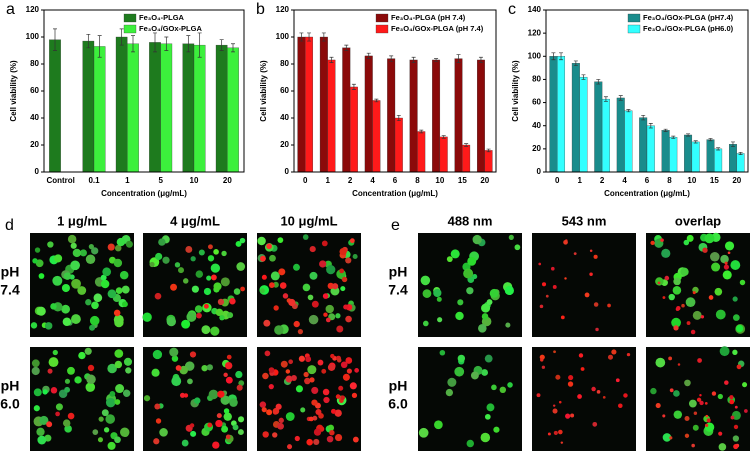 This screenshot has height=456, width=754. Describe the element at coordinates (263, 91) in the screenshot. I see `y-axis-label: Cell viability (%)` at that location.